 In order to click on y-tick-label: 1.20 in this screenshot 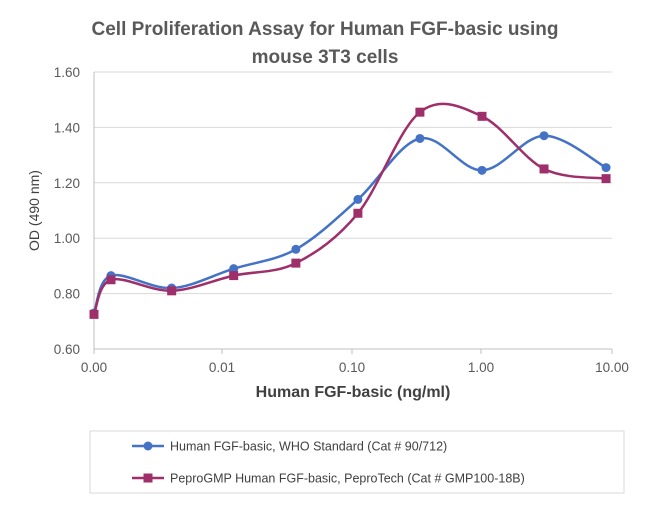, I will do `click(67, 183)`.